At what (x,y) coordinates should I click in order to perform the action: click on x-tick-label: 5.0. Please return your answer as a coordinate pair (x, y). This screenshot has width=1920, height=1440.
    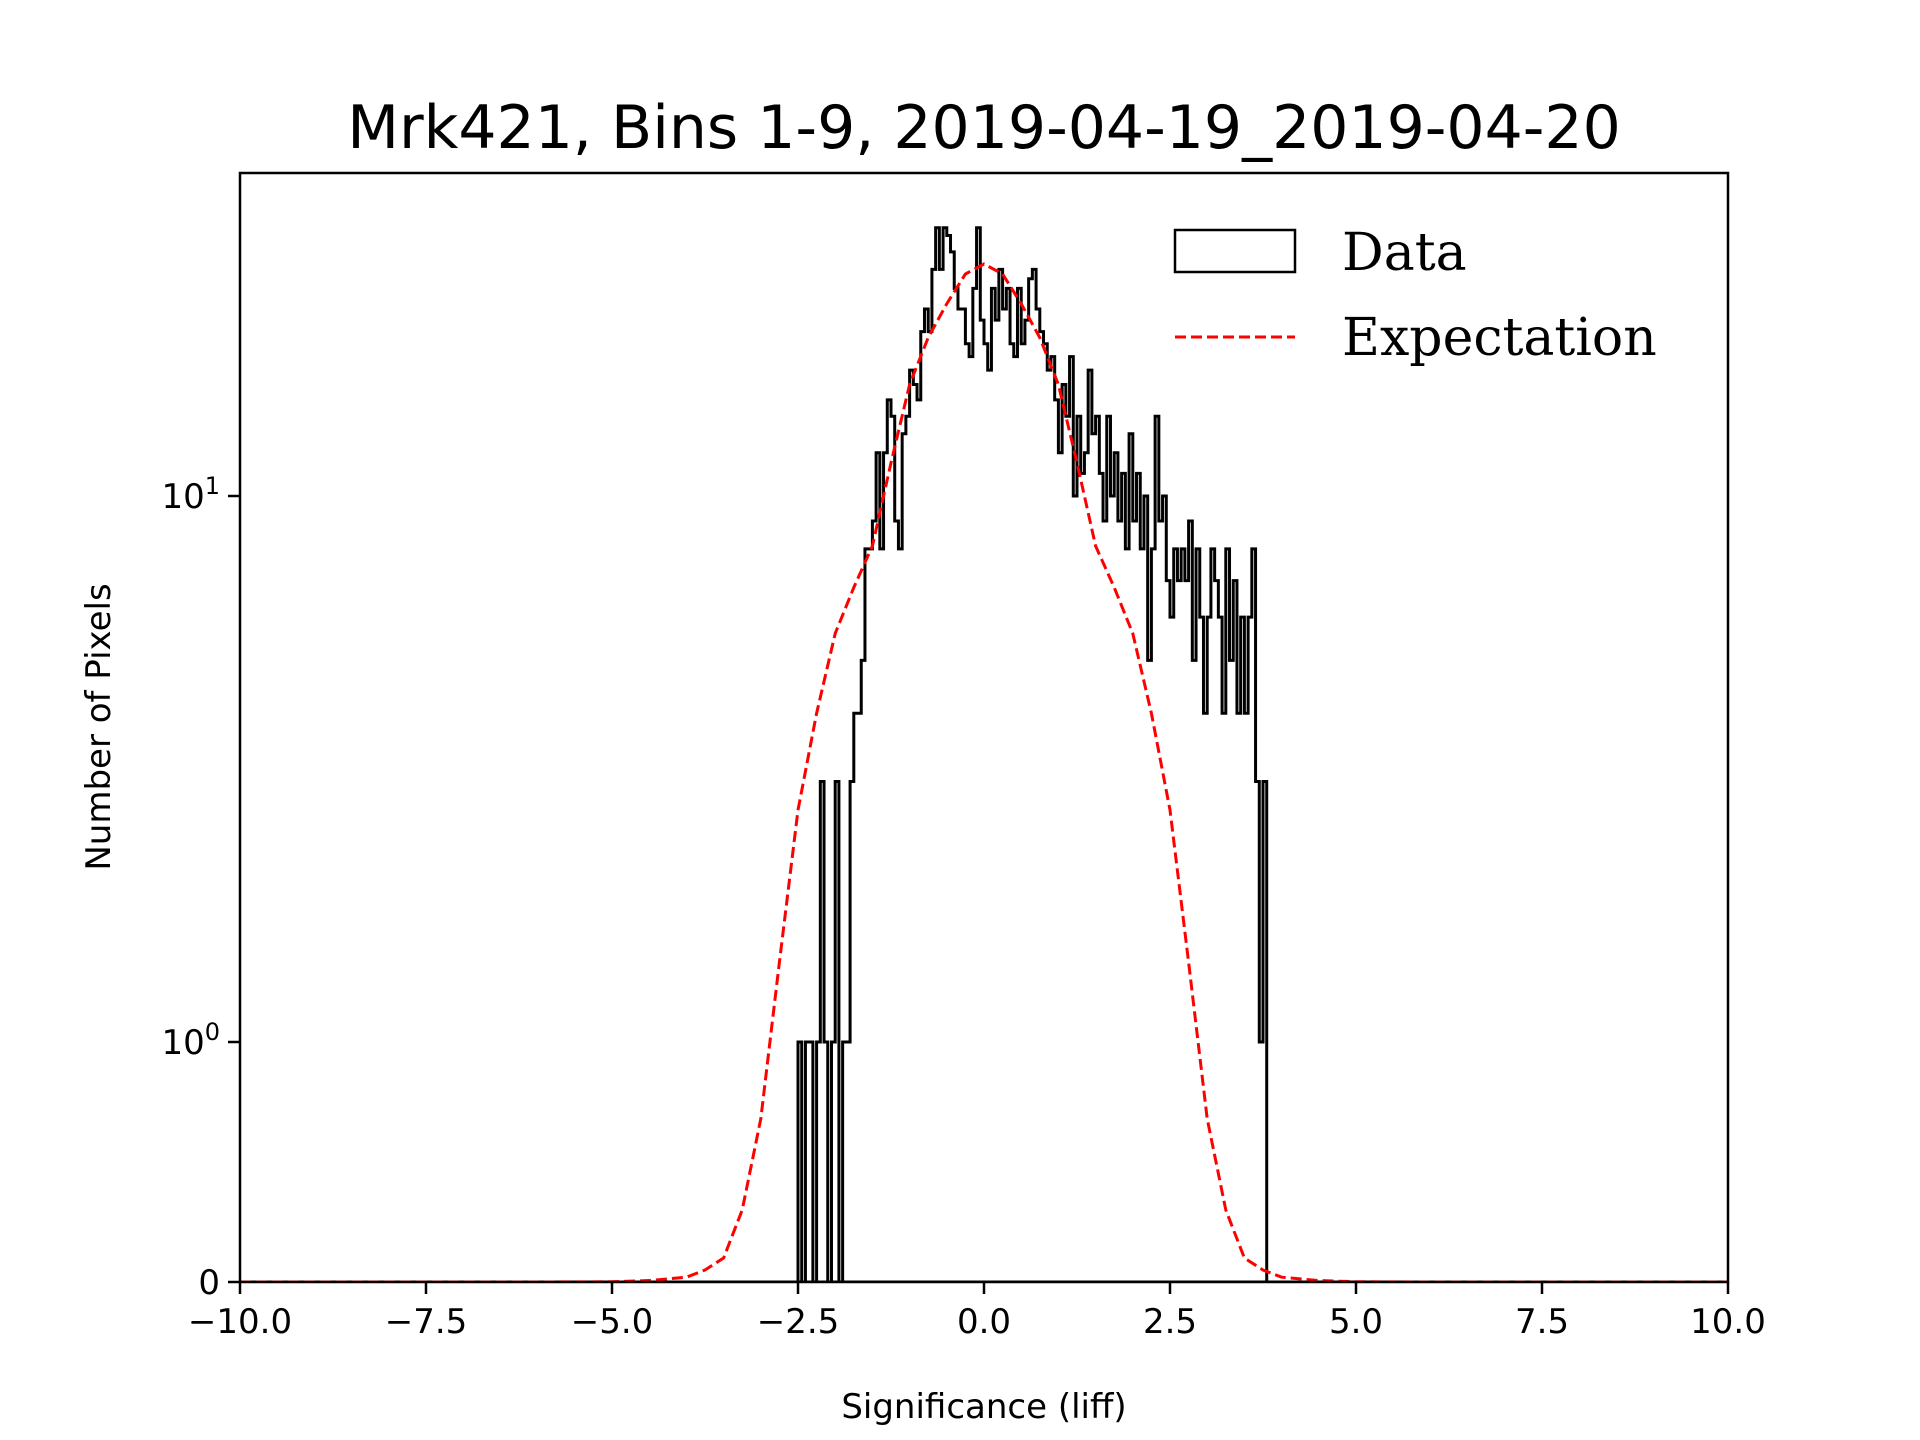
    Looking at the image, I should click on (1356, 1322).